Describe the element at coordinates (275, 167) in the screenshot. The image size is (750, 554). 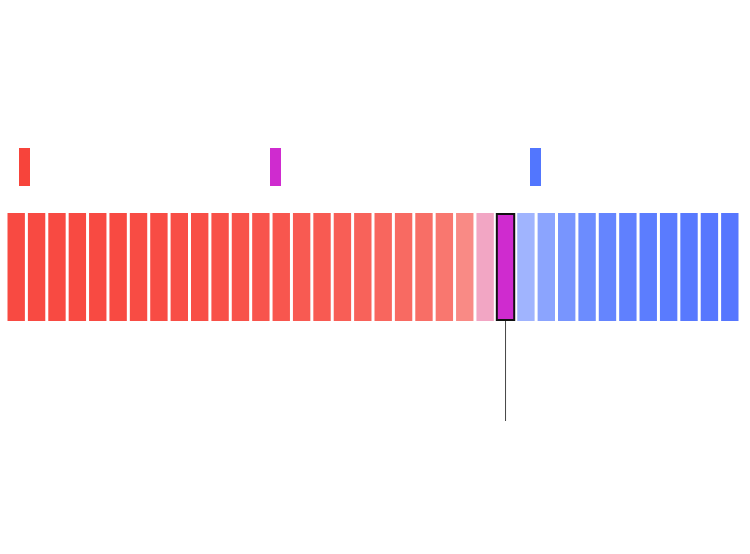
I see `legend-swatch-tossup` at that location.